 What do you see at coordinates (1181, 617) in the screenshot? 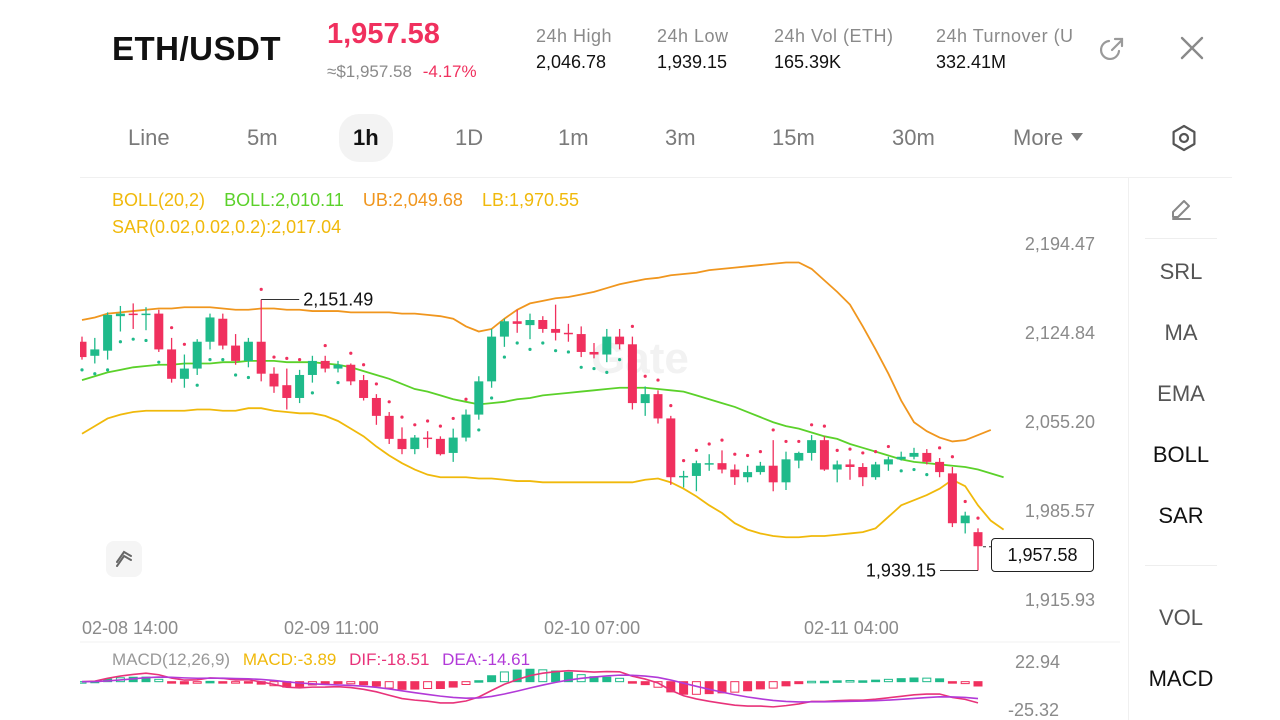
I see `sidebar-item-vol: VOL` at bounding box center [1181, 617].